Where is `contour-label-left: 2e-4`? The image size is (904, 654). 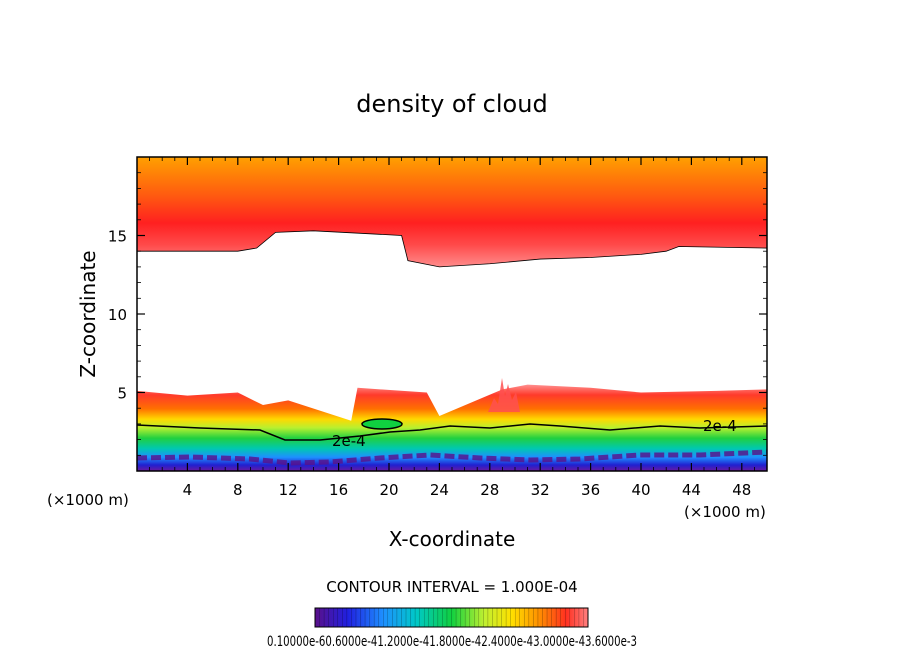 contour-label-left: 2e-4 is located at coordinates (349, 441).